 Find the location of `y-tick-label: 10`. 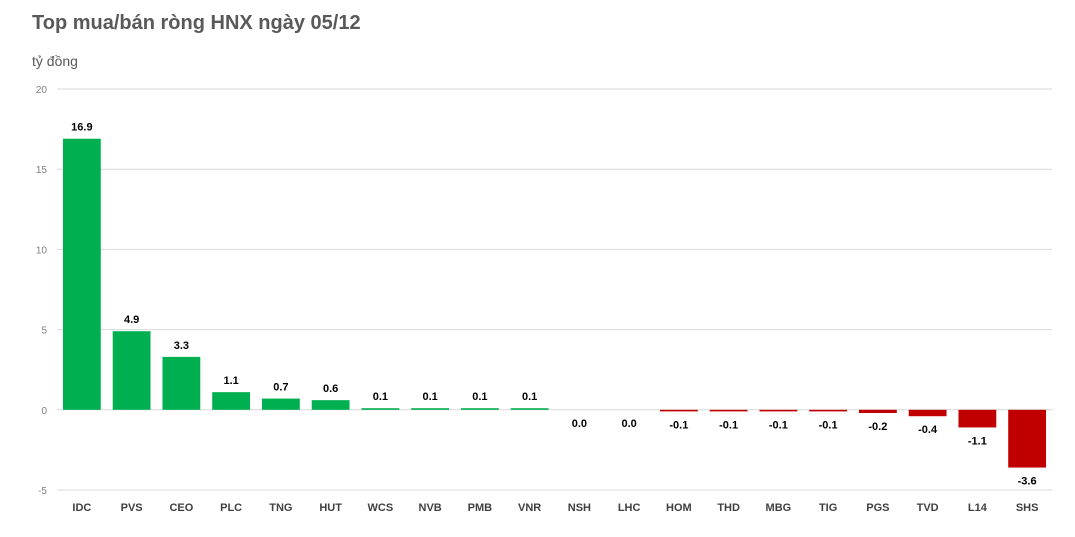

y-tick-label: 10 is located at coordinates (42, 250).